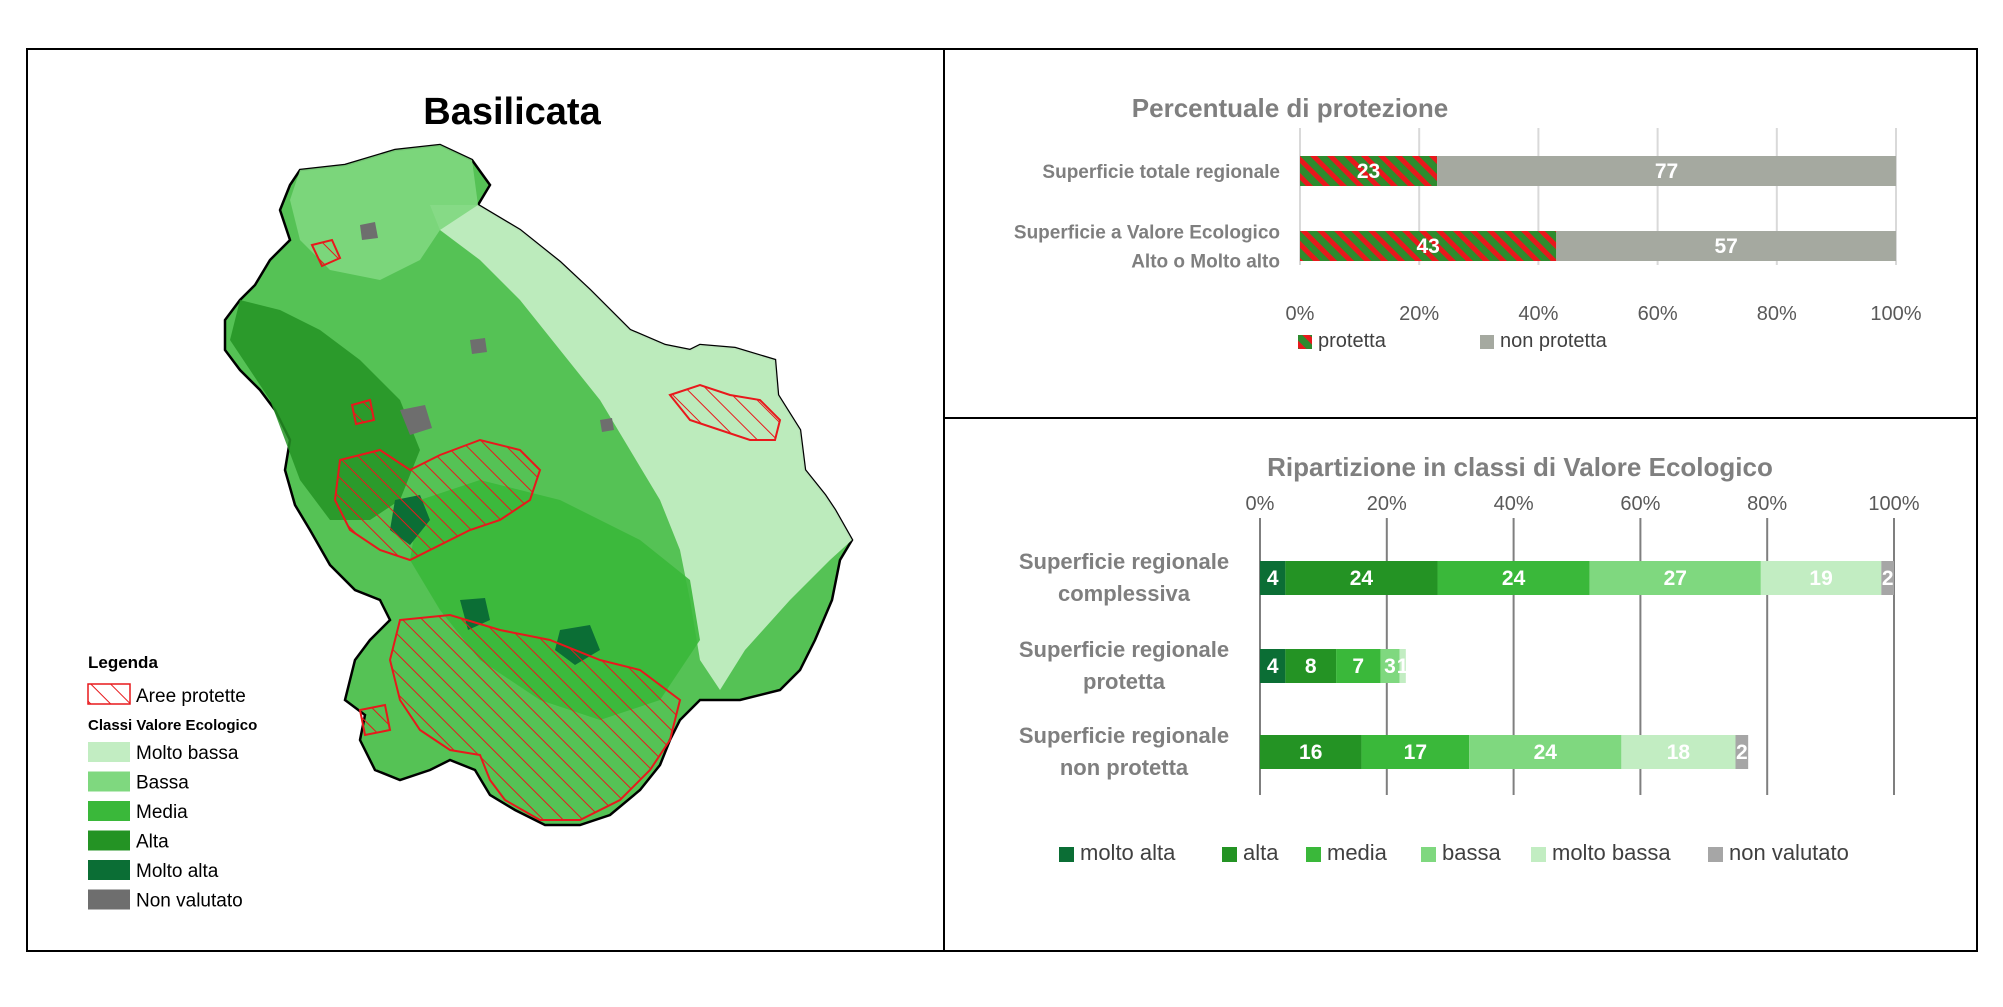  Describe the element at coordinates (109, 899) in the screenshot. I see `legend-swatch-non-valutato` at that location.